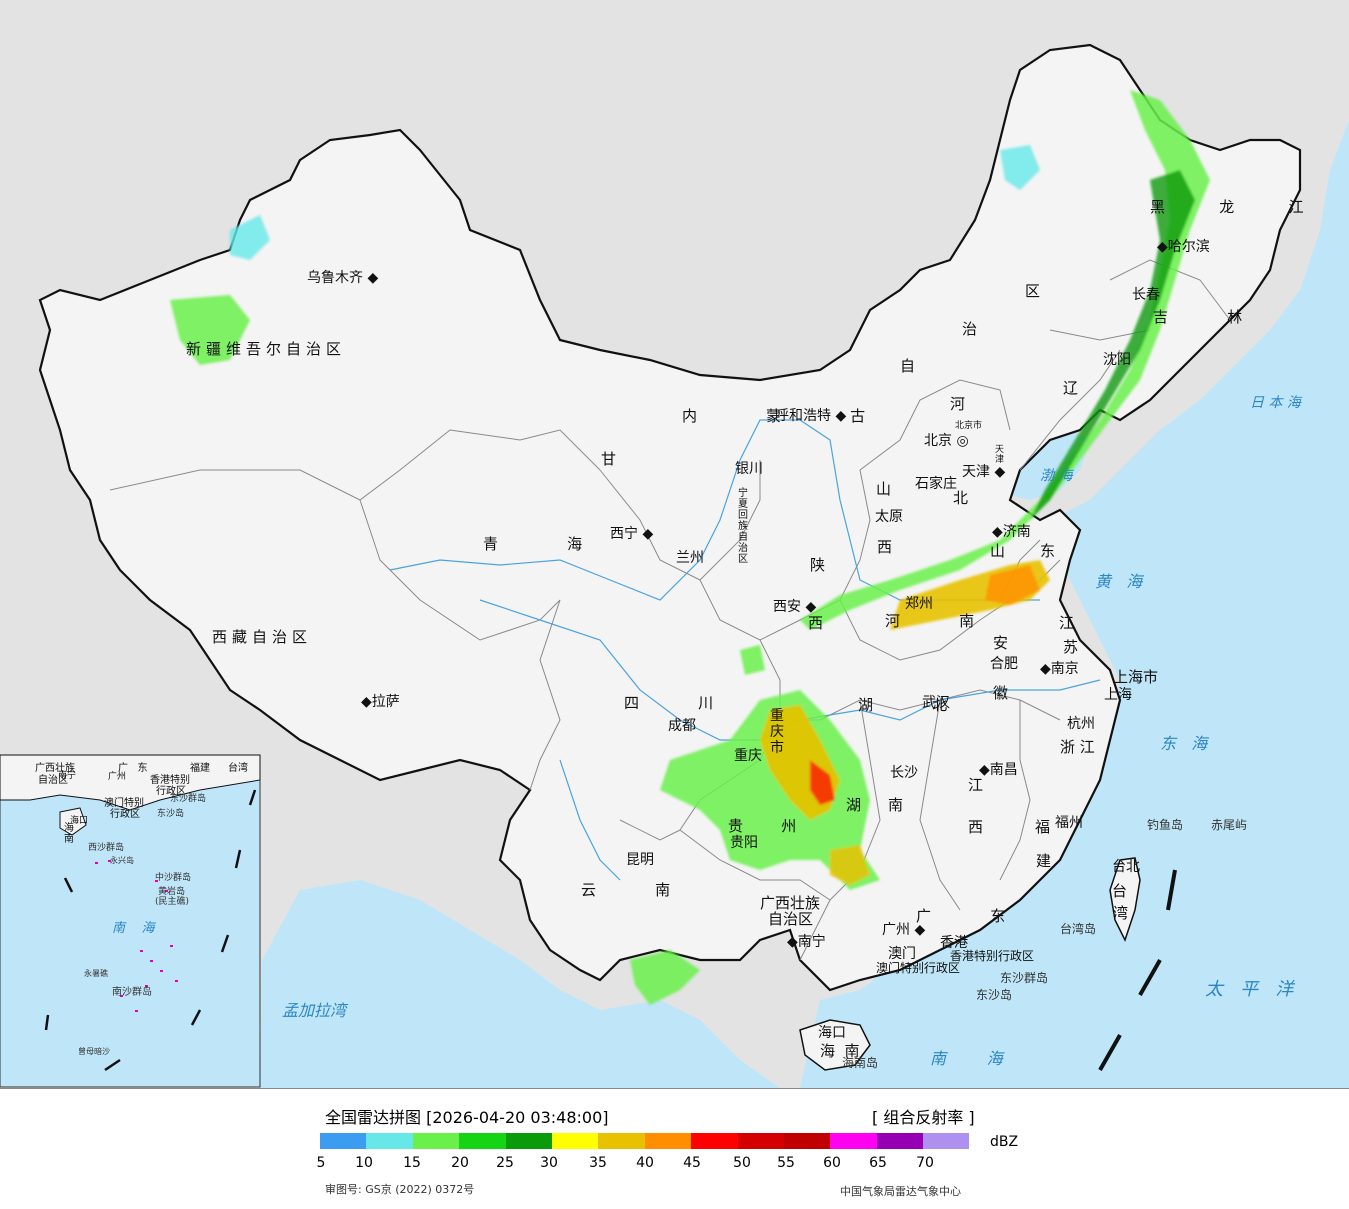 The width and height of the screenshot is (1349, 1209). What do you see at coordinates (321, 1163) in the screenshot?
I see `legend-tick: 5` at bounding box center [321, 1163].